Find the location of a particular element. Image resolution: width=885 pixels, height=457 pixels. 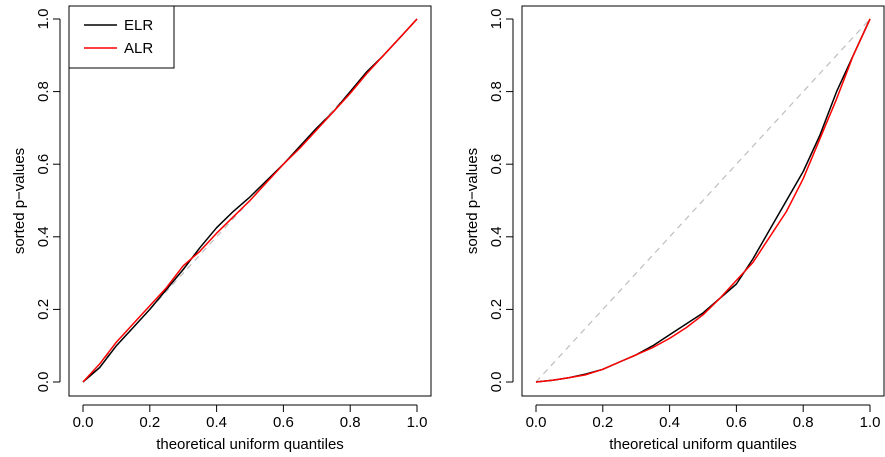

legend: ELR ALR is located at coordinates (121, 37).